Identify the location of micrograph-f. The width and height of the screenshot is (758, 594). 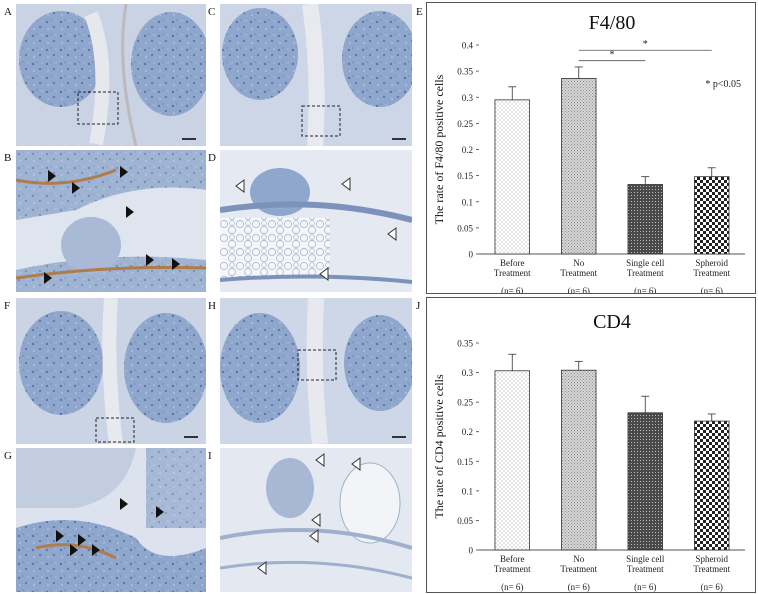
(111, 371).